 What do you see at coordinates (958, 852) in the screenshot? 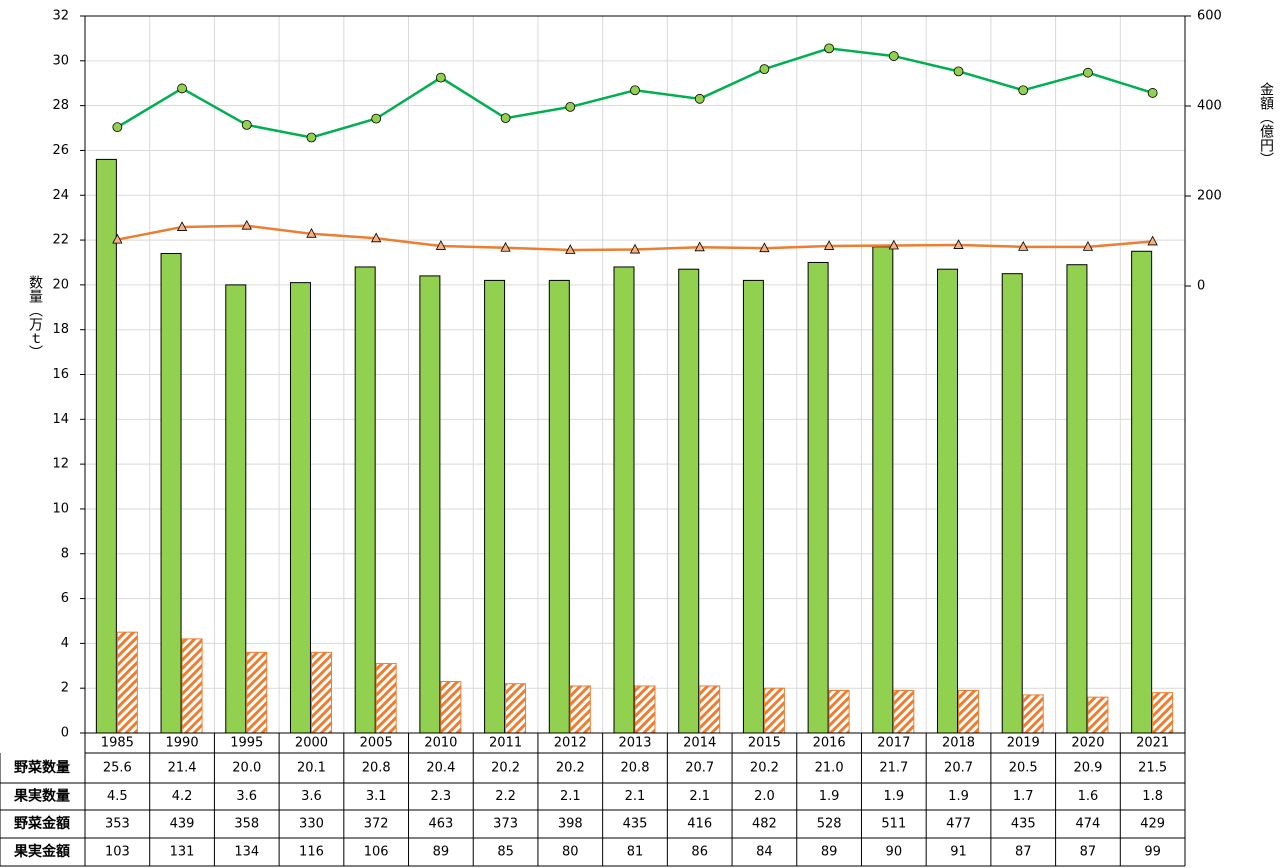
I see `table-cell: 91` at bounding box center [958, 852].